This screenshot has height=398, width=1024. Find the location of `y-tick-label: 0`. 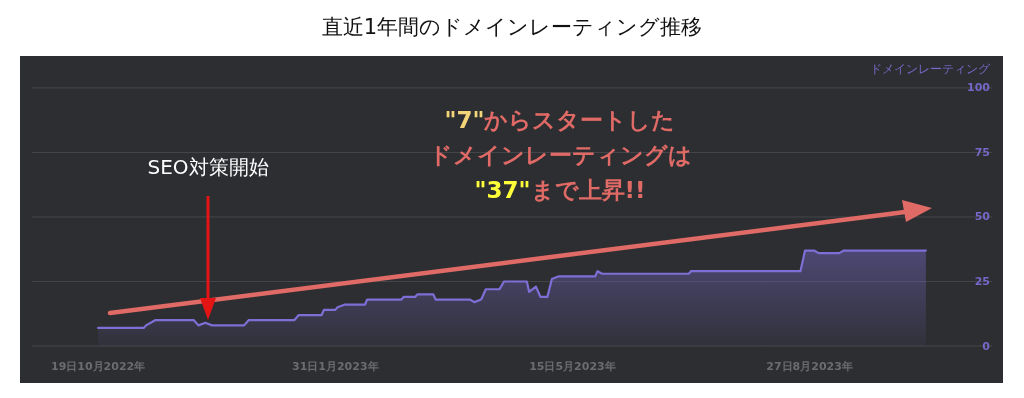

y-tick-label: 0 is located at coordinates (986, 346).